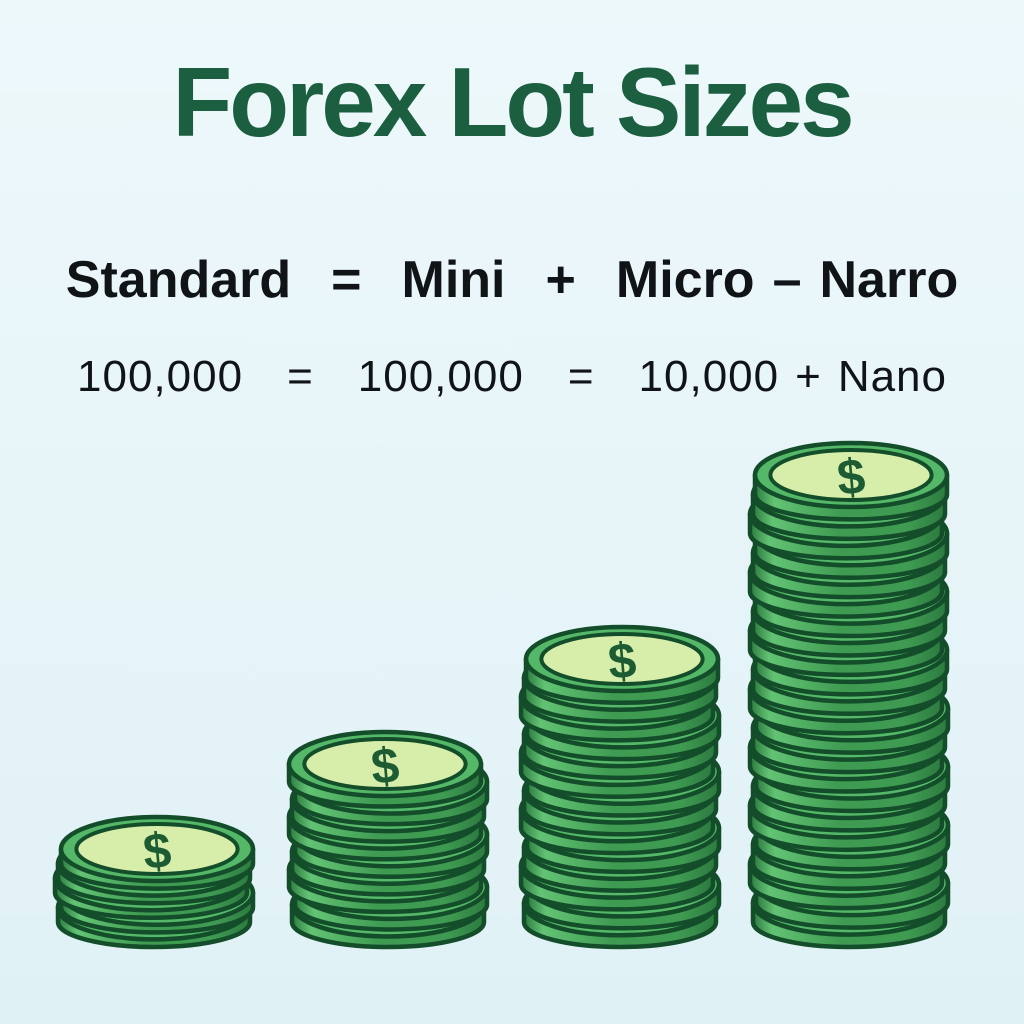 The image size is (1024, 1024). I want to click on coin-stack-2: $, so click(388, 839).